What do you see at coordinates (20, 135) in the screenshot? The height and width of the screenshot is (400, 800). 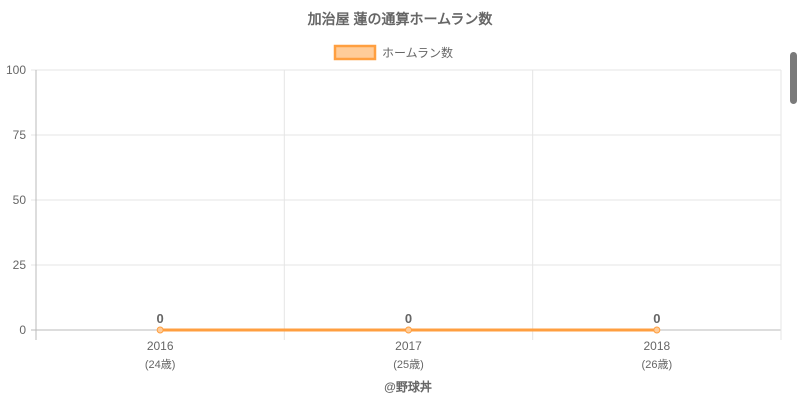 I see `y-tick-label: 75` at bounding box center [20, 135].